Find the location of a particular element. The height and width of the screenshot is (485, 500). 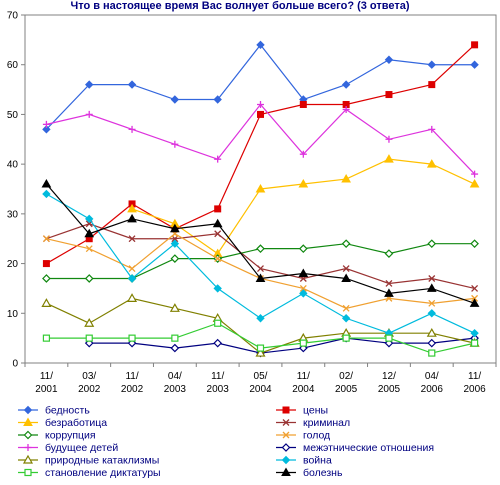

legend-item: межэтнические отношения is located at coordinates (355, 448).